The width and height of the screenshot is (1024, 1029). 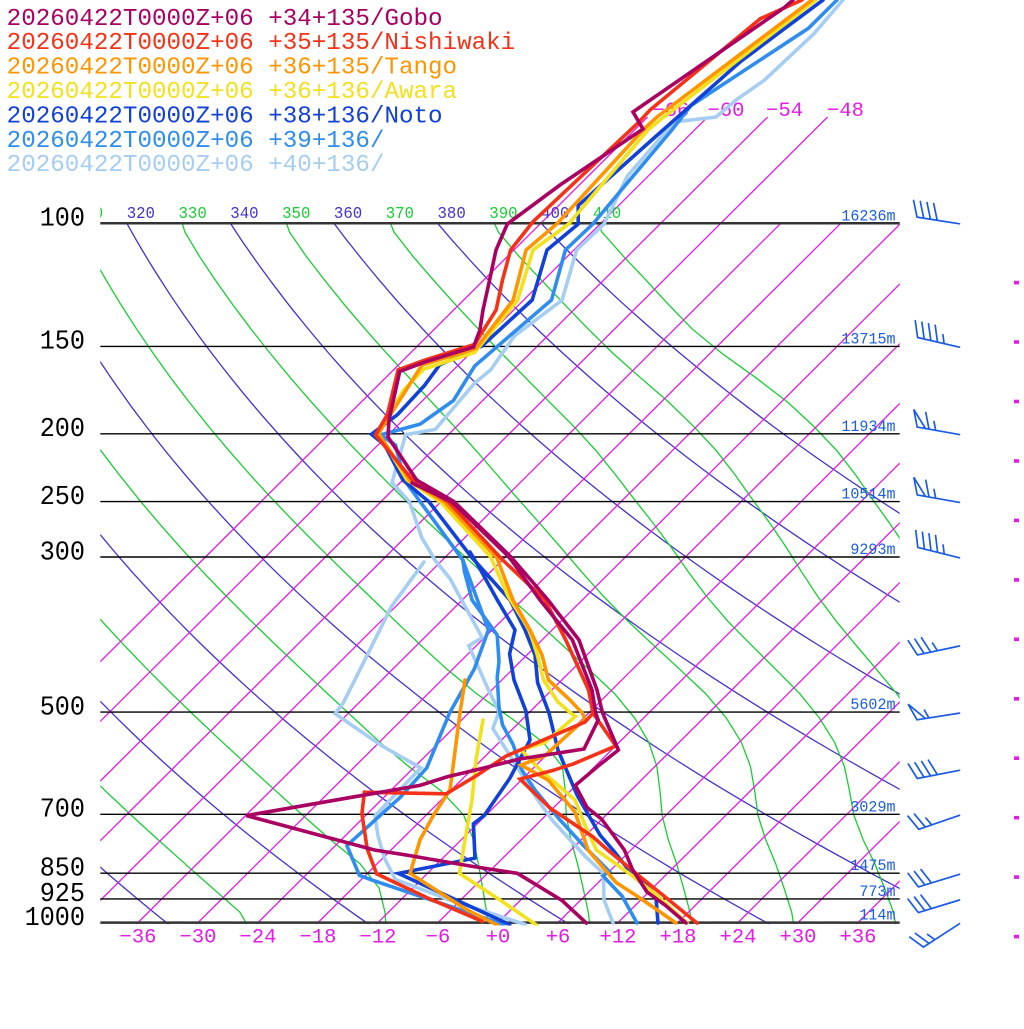 I want to click on svg-text: −60, so click(x=726, y=111).